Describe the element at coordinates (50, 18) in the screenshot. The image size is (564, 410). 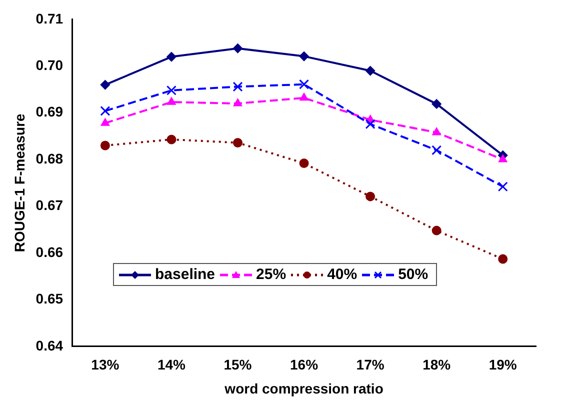
I see `y-tick-label: 0.71` at that location.